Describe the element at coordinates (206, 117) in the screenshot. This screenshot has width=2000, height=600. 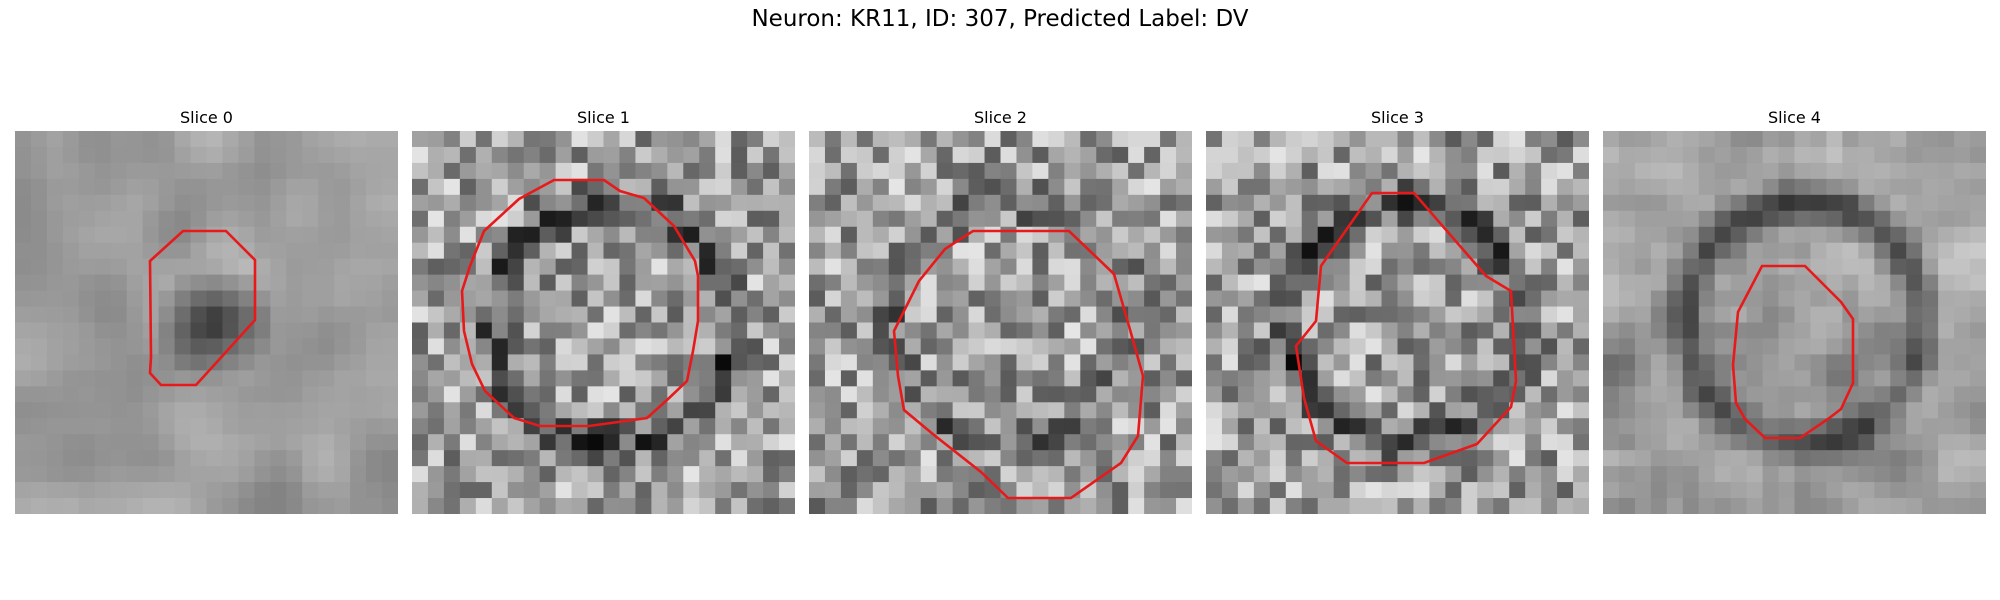
I see `panel-title: Slice 0` at that location.